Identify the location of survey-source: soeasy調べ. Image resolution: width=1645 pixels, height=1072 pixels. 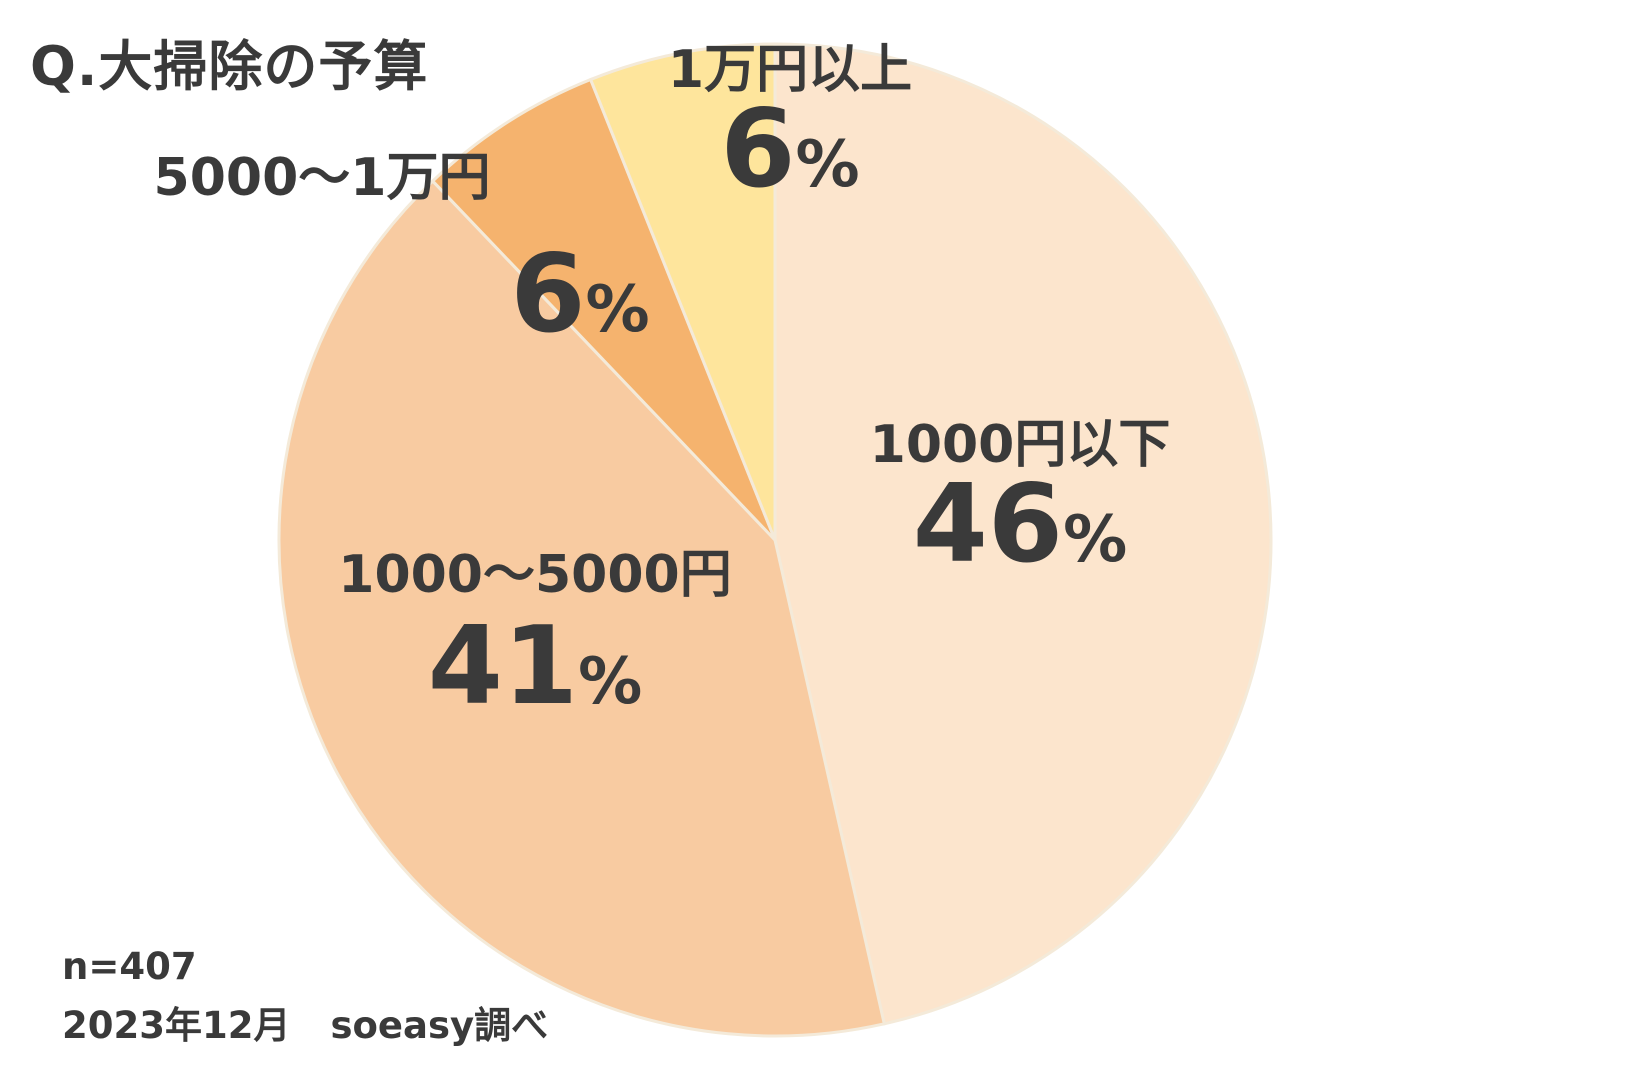
(439, 1025).